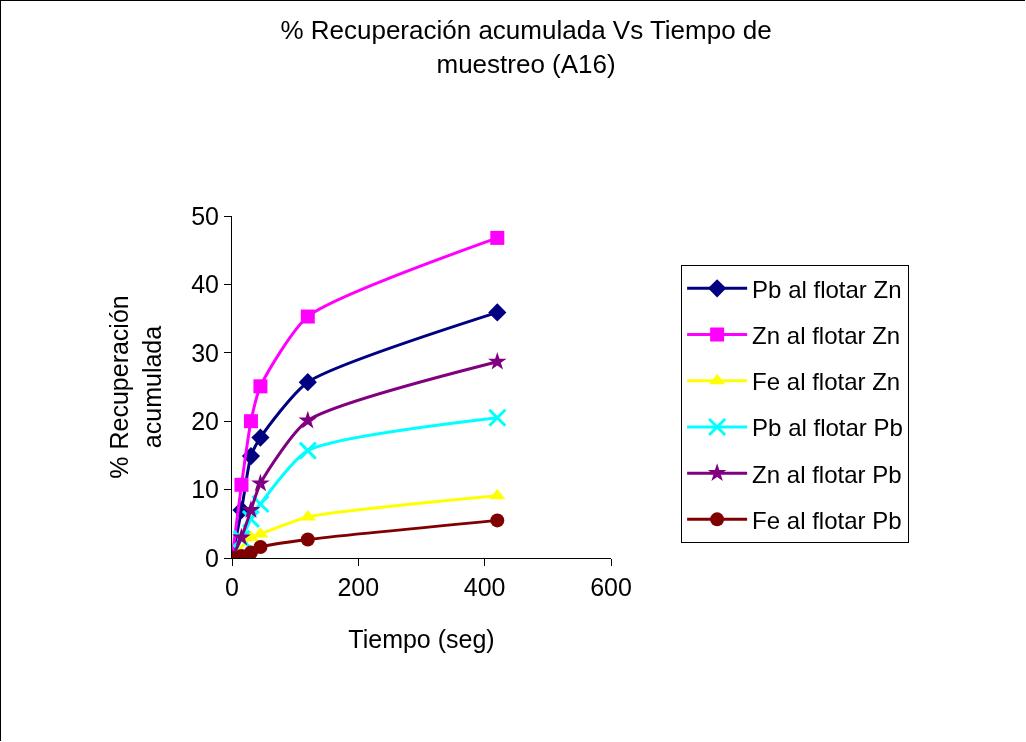  I want to click on legend-label: Pb al flotar Pb, so click(827, 428).